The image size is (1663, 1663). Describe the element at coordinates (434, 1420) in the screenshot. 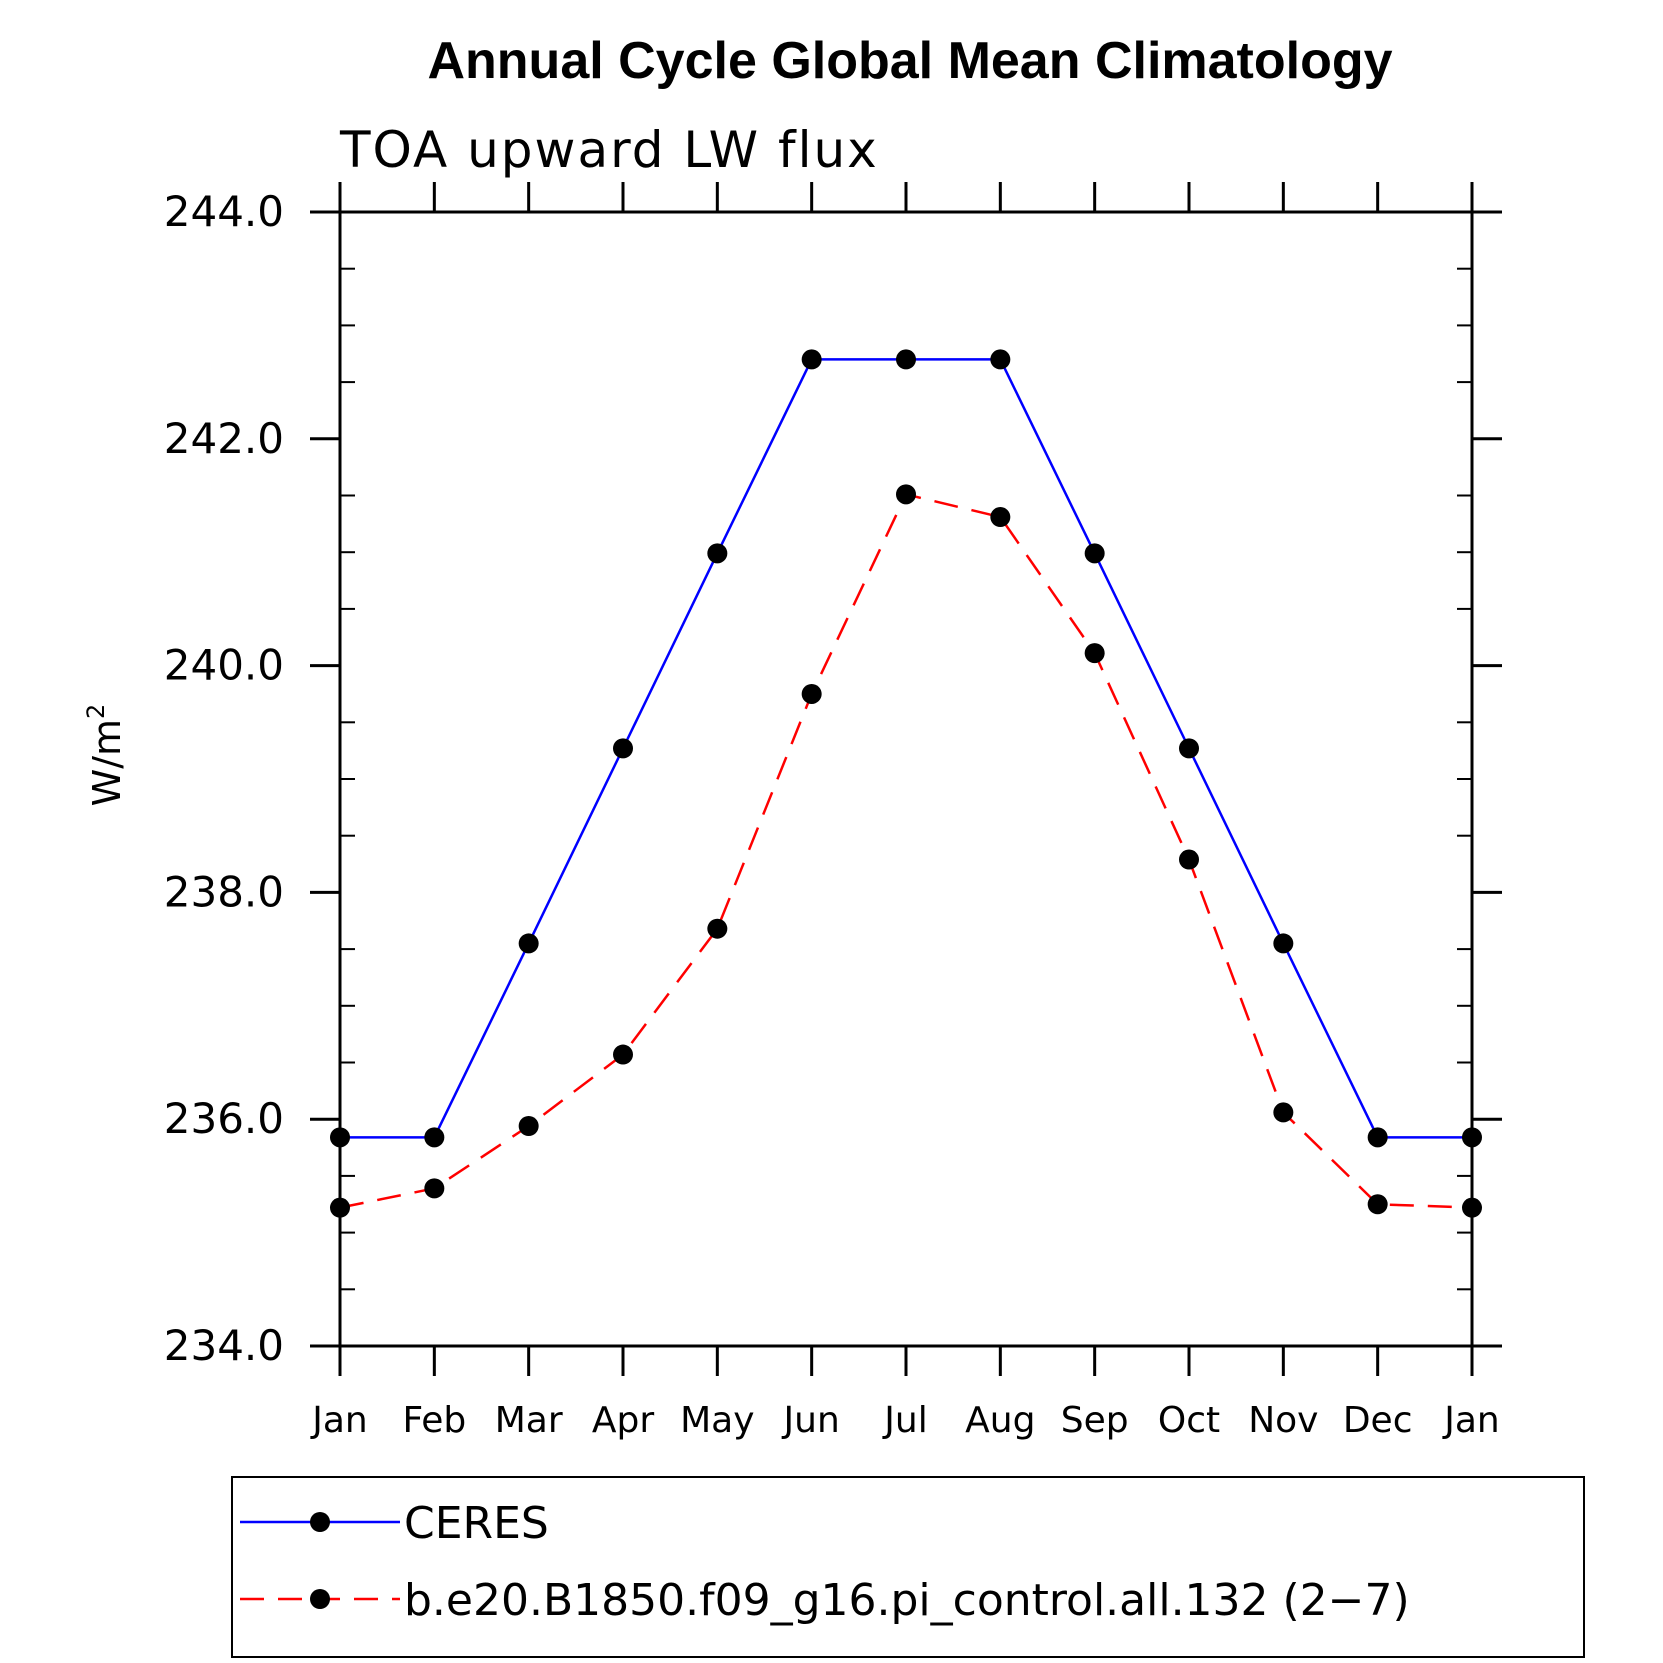

I see `x-tick-label: Feb` at that location.